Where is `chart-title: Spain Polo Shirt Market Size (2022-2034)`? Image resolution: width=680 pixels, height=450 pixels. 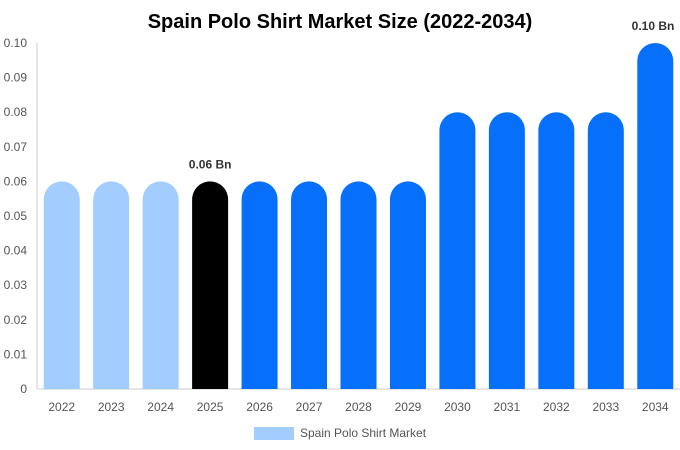
chart-title: Spain Polo Shirt Market Size (2022-2034) is located at coordinates (340, 22).